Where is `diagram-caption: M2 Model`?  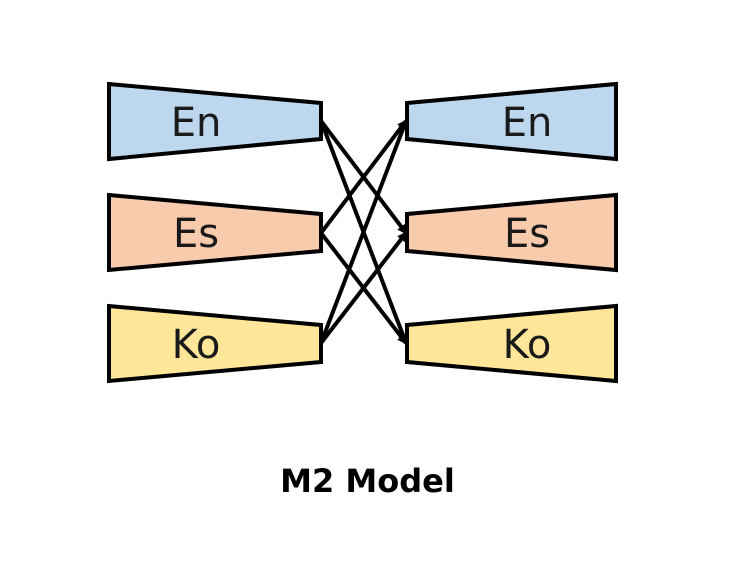
diagram-caption: M2 Model is located at coordinates (367, 481).